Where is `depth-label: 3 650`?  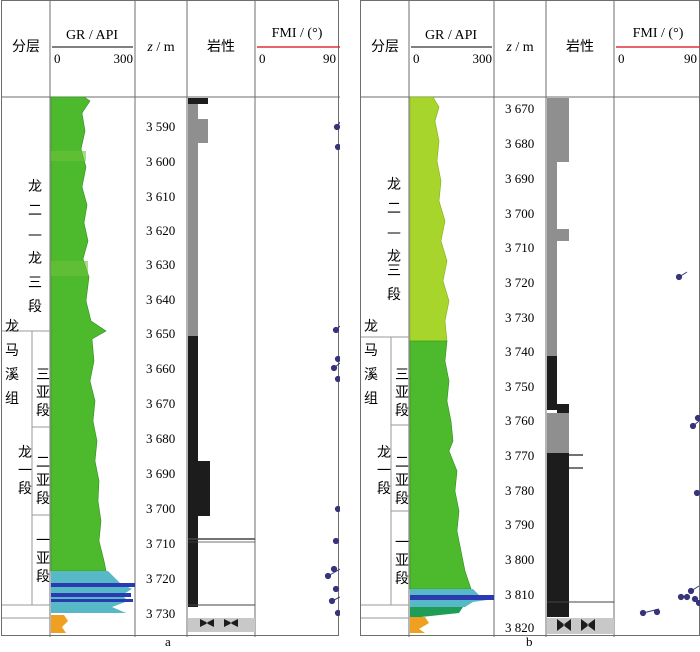 depth-label: 3 650 is located at coordinates (160, 333).